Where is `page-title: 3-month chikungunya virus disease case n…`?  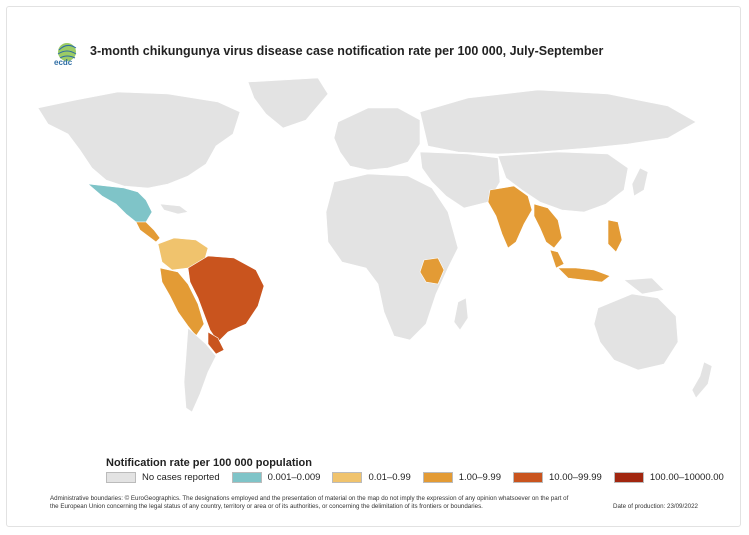
page-title: 3-month chikungunya virus disease case n… is located at coordinates (347, 51).